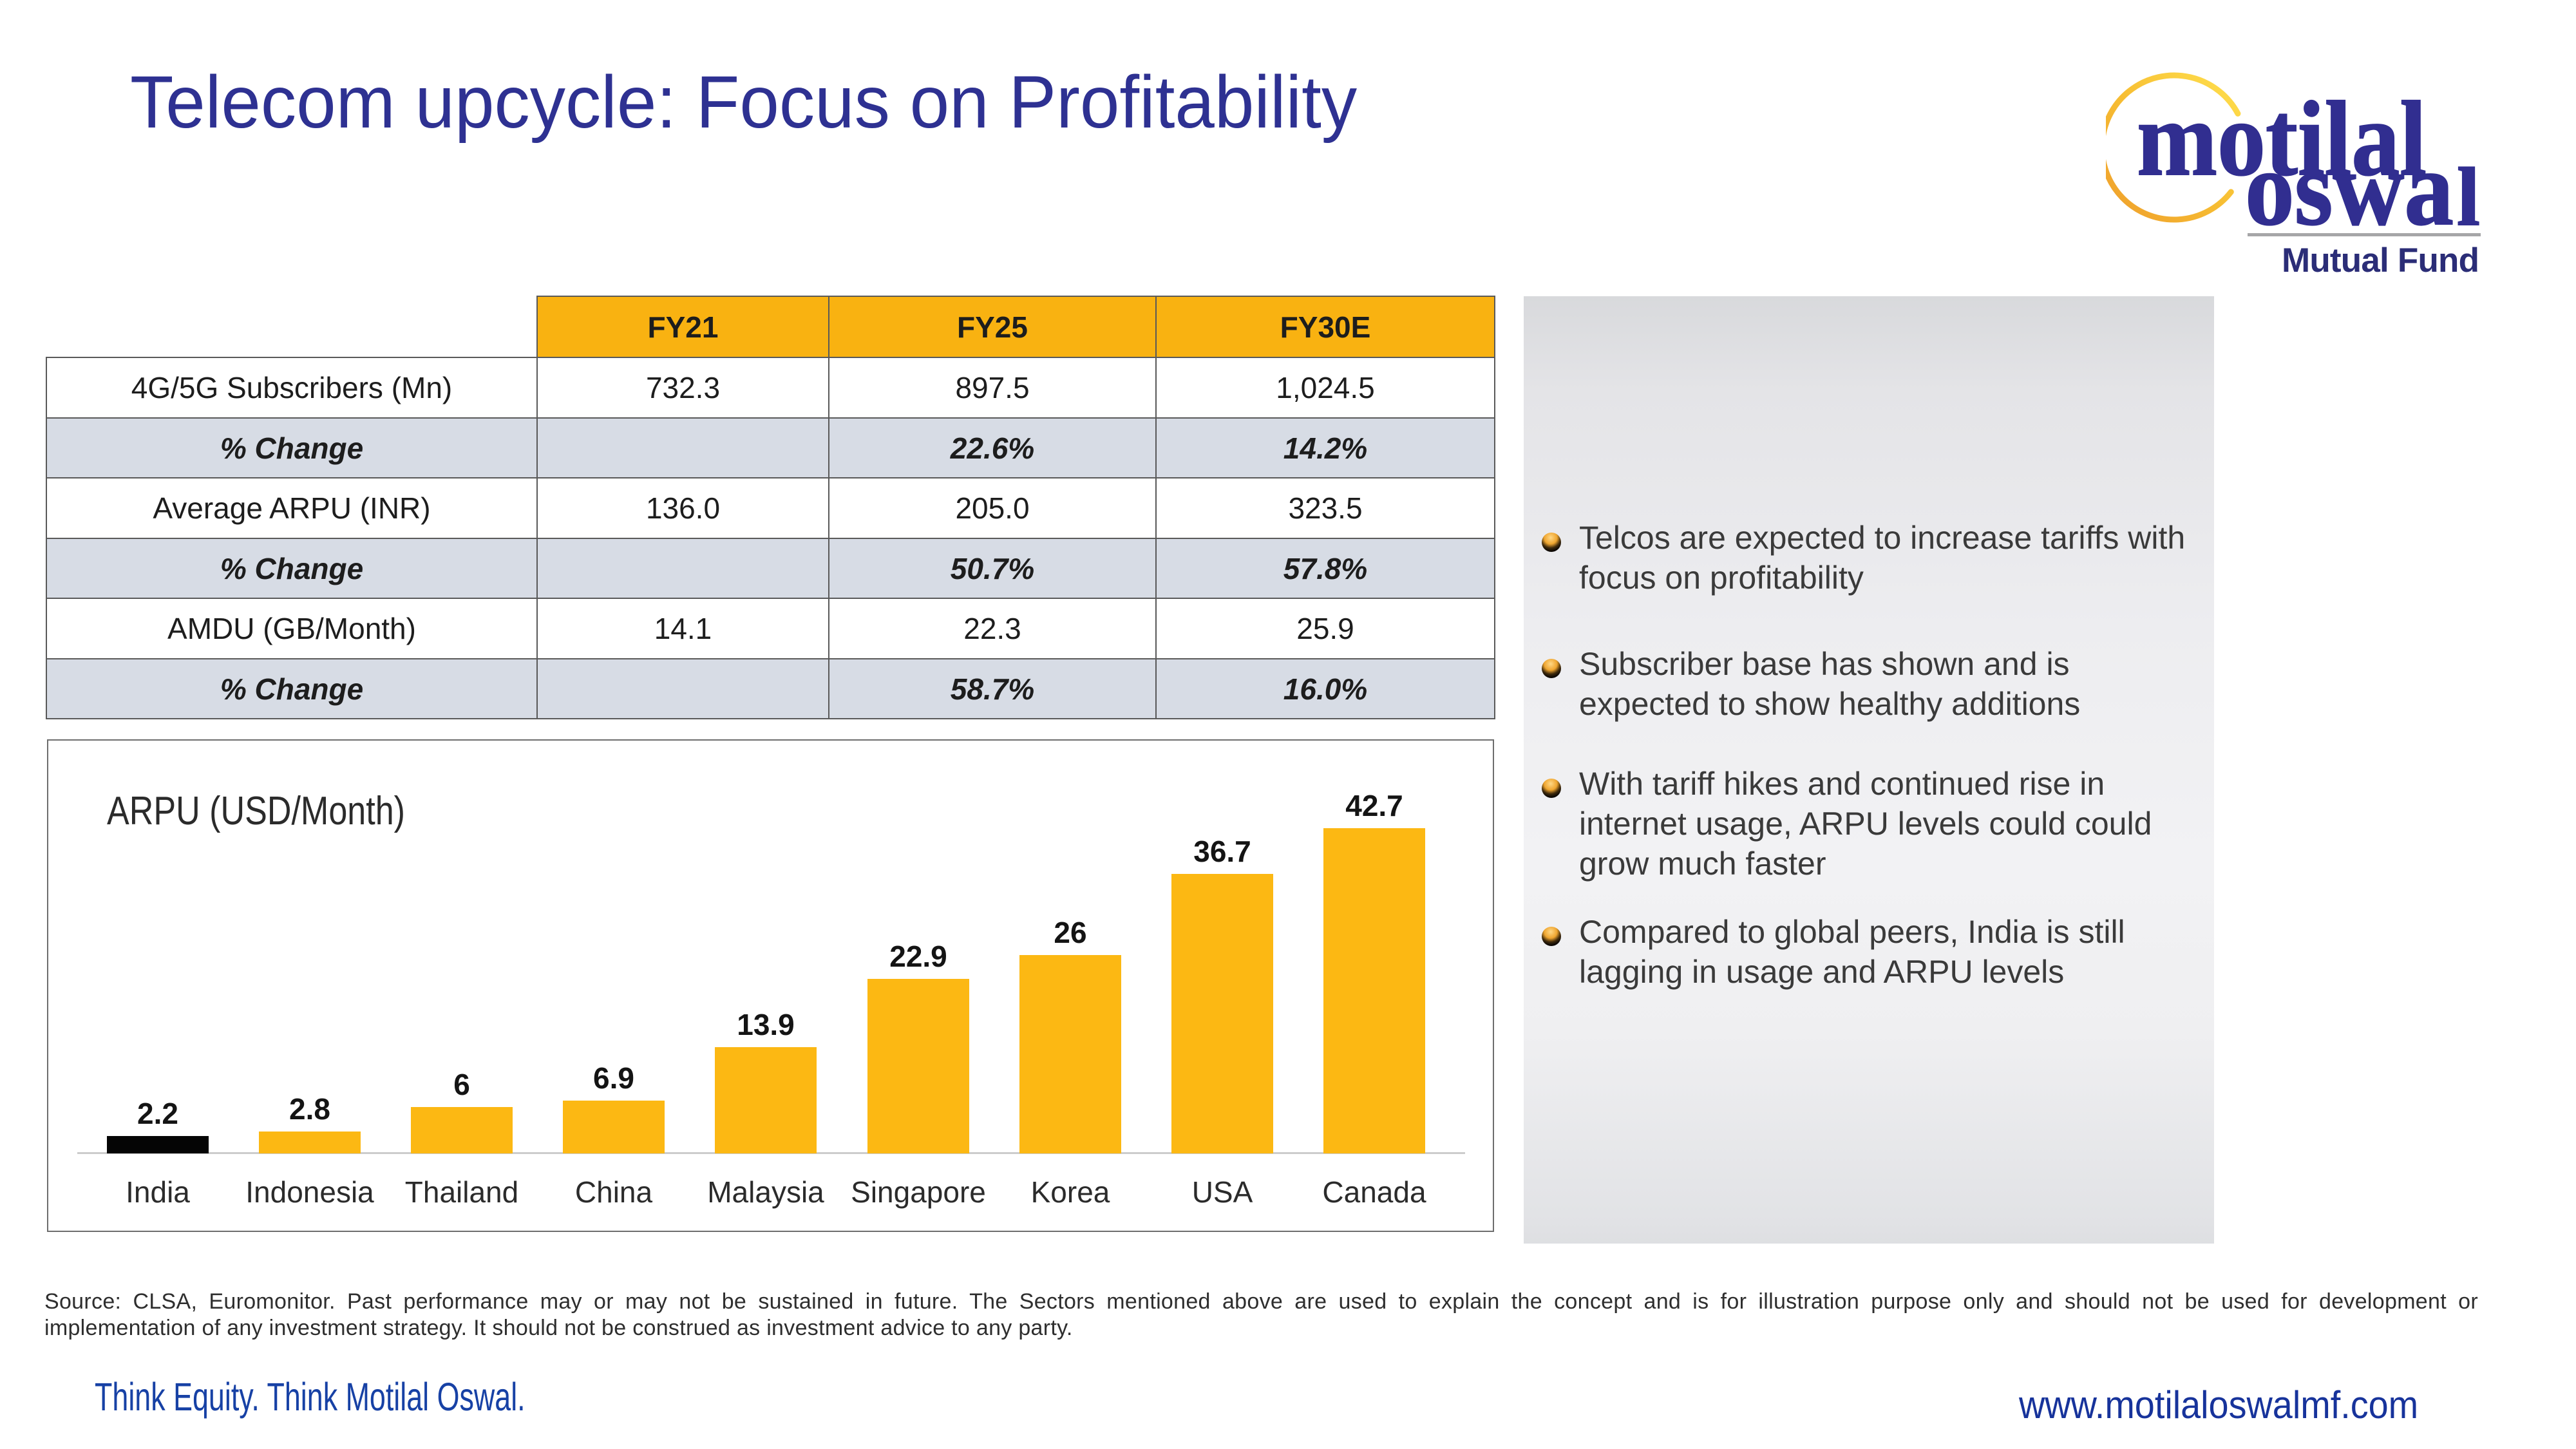  I want to click on svg-text: oswa, so click(2349, 188).